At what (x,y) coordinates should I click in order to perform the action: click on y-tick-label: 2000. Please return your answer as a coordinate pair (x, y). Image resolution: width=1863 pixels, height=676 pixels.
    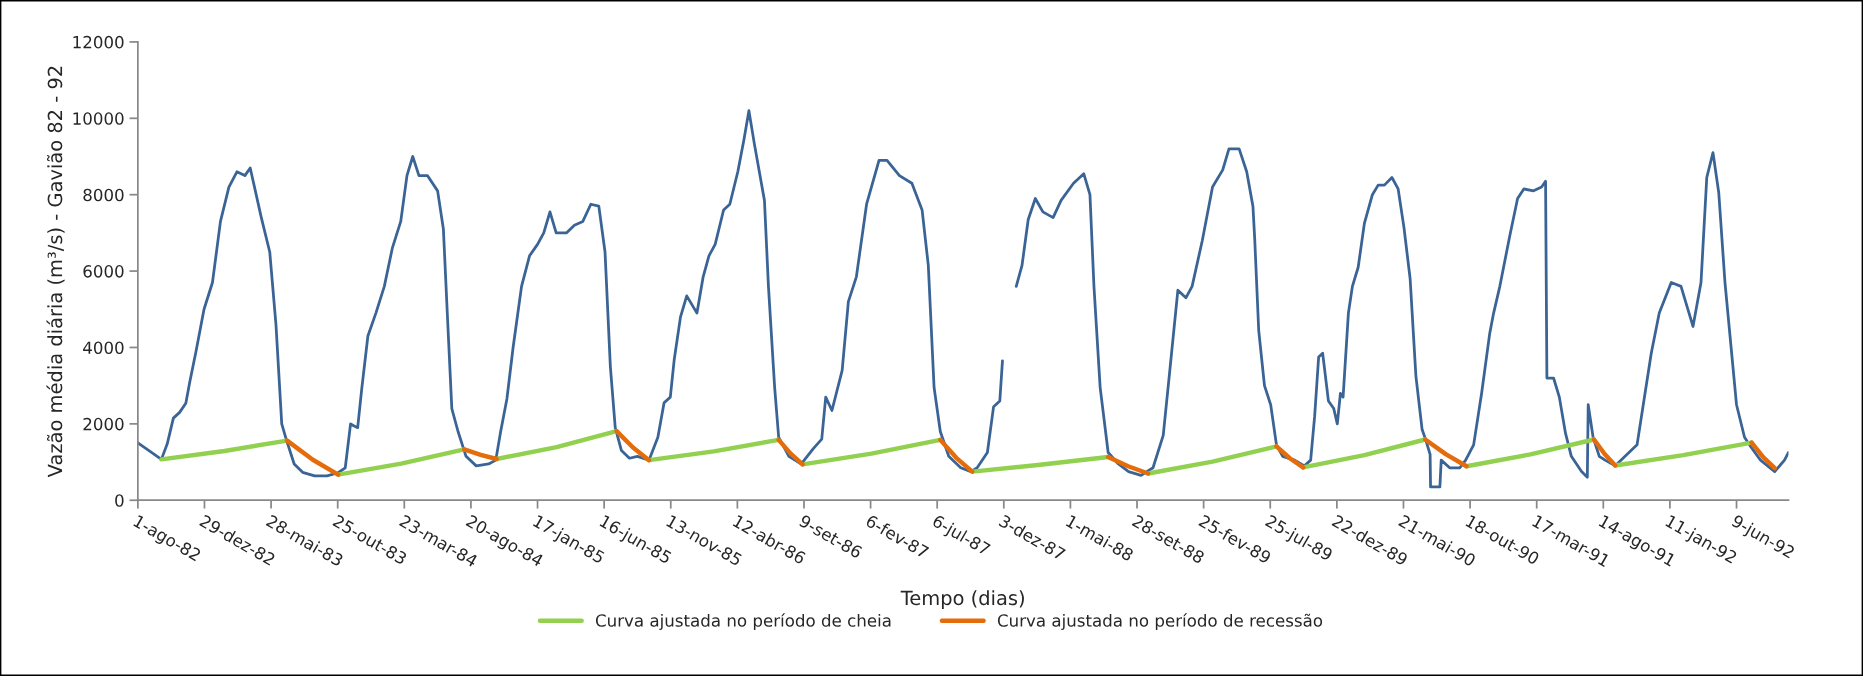
    Looking at the image, I should click on (103, 424).